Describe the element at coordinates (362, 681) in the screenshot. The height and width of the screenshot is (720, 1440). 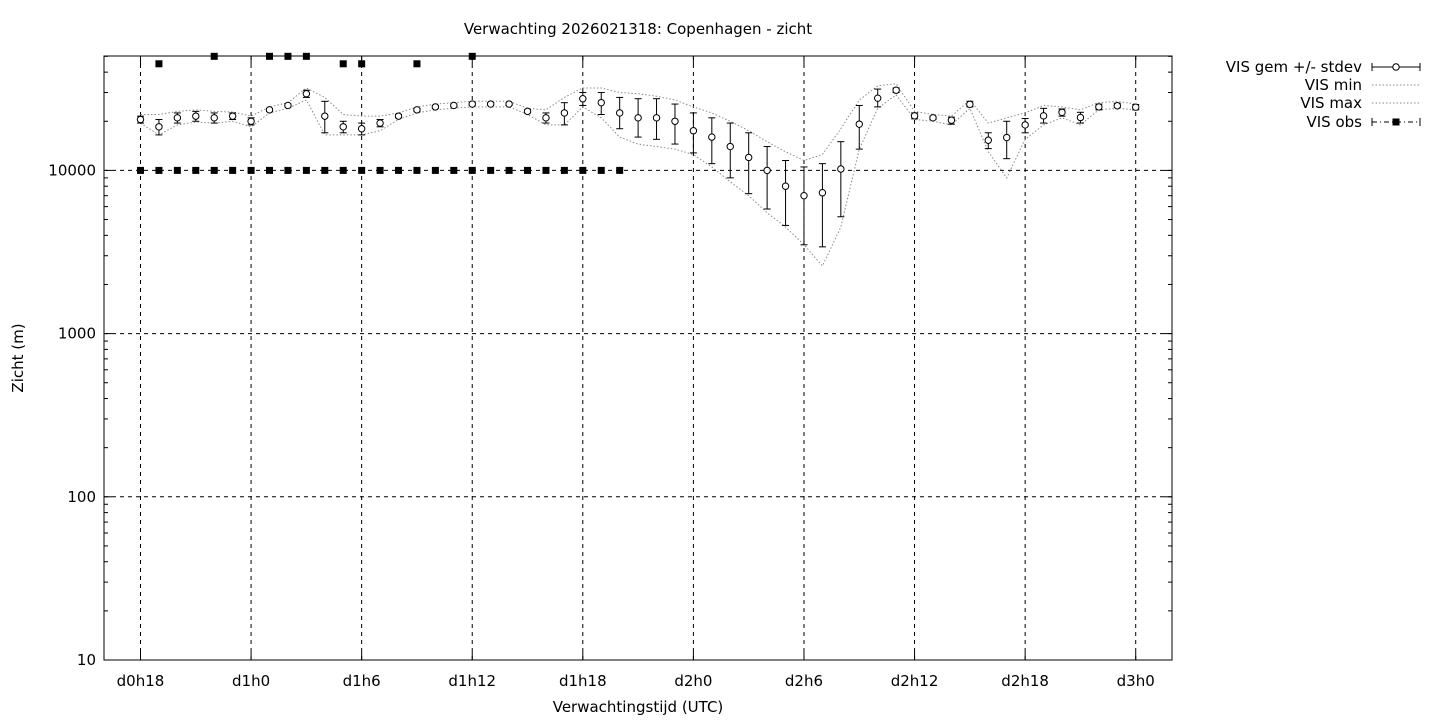
I see `x-tick-label: d1h6` at that location.